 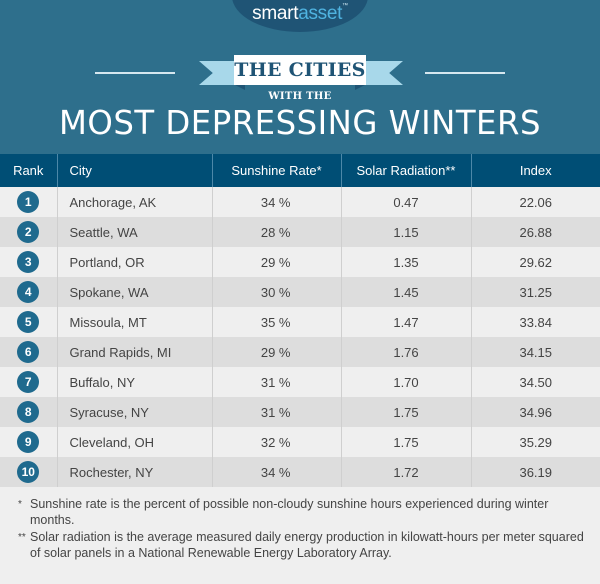 What do you see at coordinates (134, 352) in the screenshot?
I see `city-cell: Grand Rapids, MI` at bounding box center [134, 352].